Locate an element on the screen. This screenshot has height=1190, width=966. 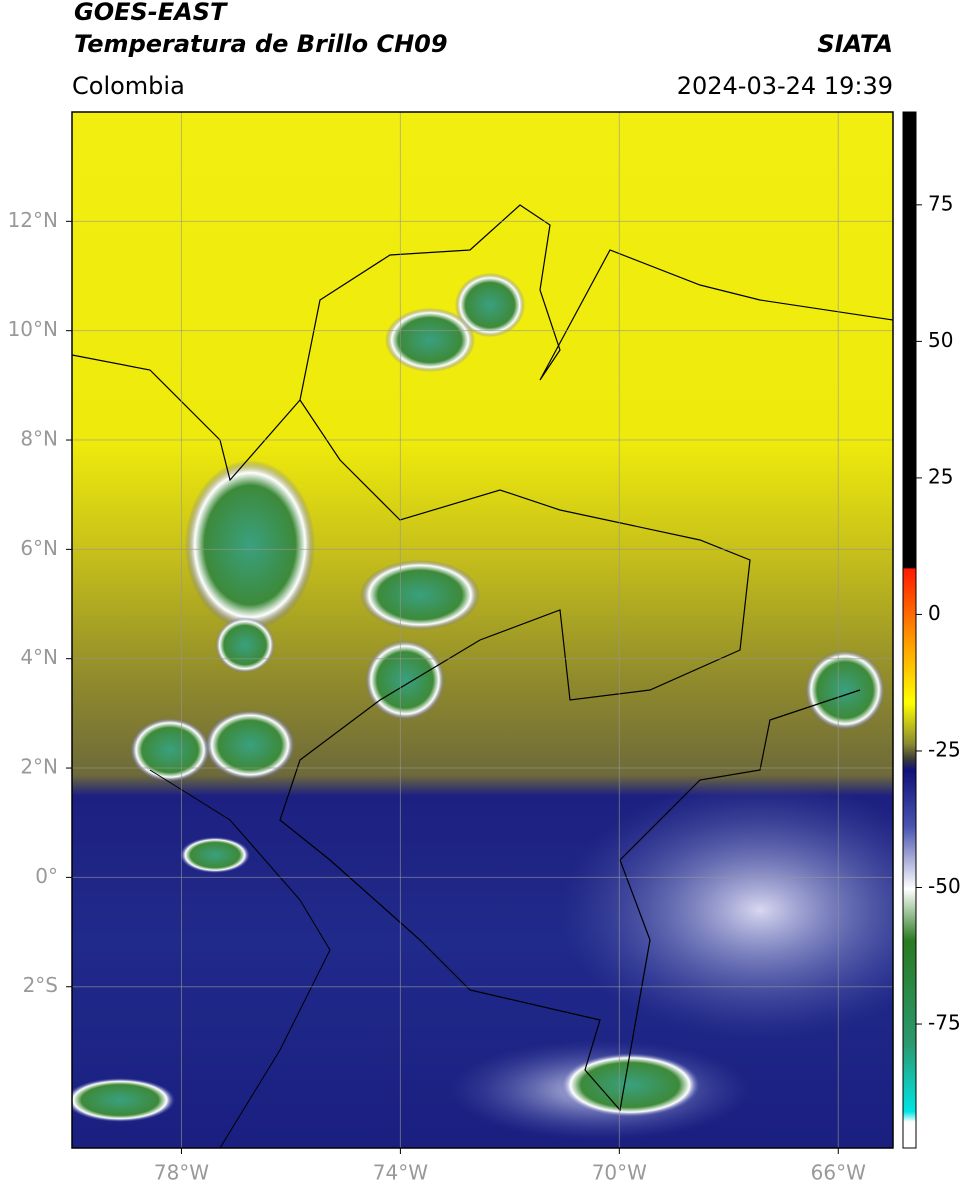
colorbar-tick-label: 50 is located at coordinates (940, 340).